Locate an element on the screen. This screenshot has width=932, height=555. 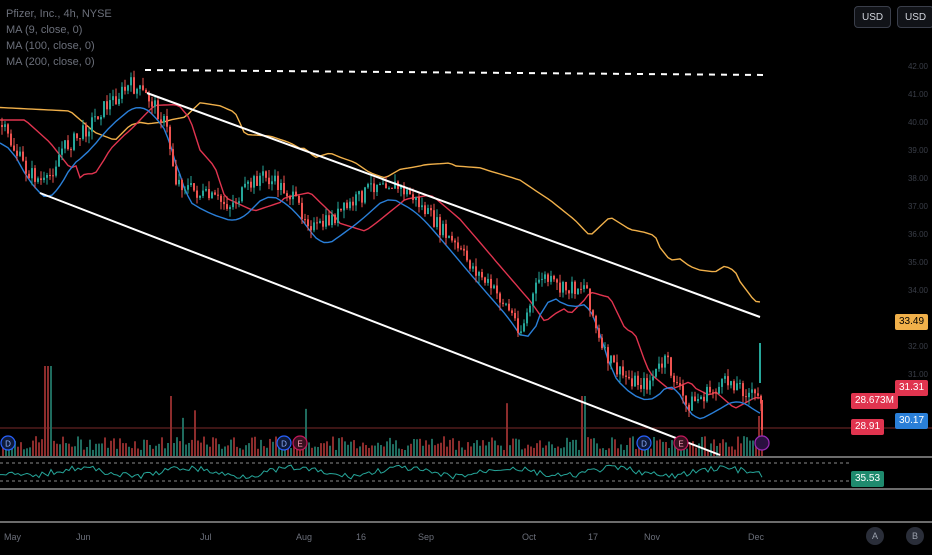
currency-button: USD is located at coordinates (873, 17).